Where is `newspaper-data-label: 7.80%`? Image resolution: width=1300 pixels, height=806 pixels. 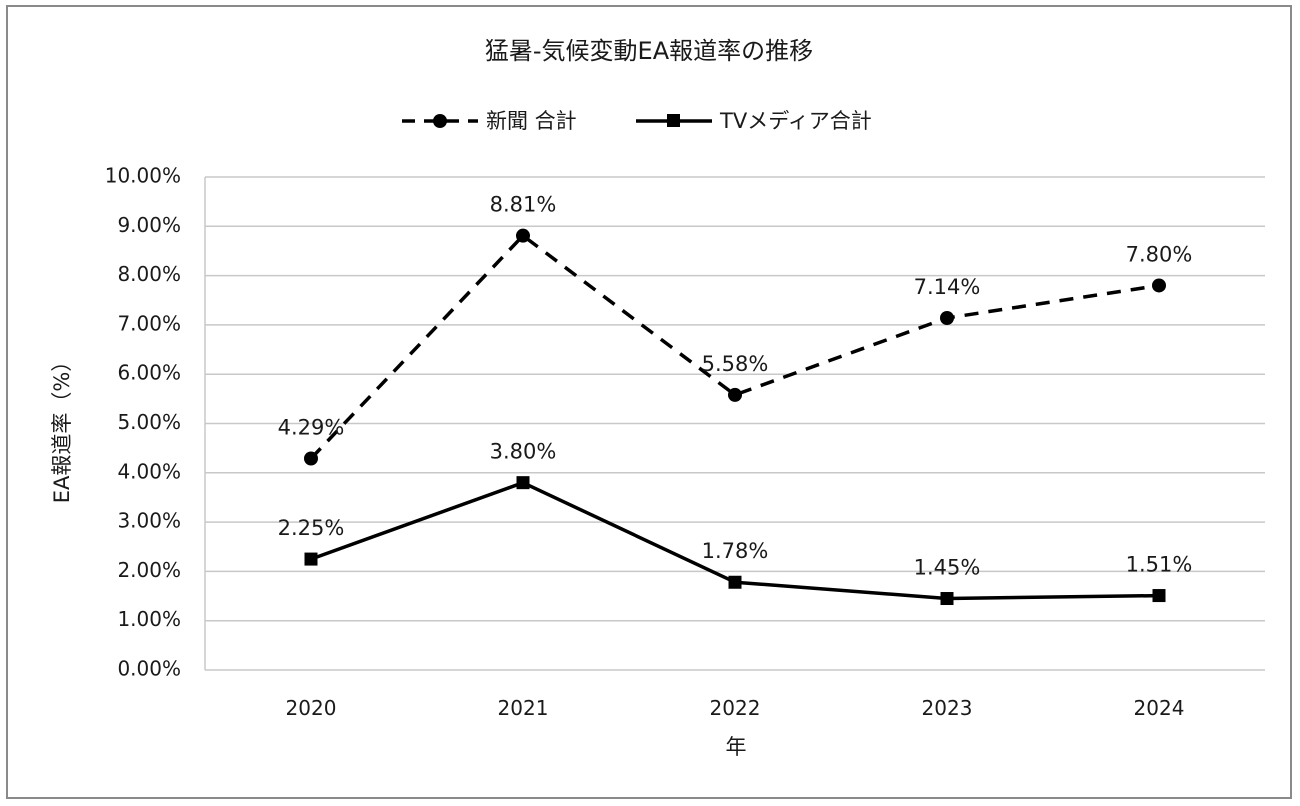 newspaper-data-label: 7.80% is located at coordinates (1159, 254).